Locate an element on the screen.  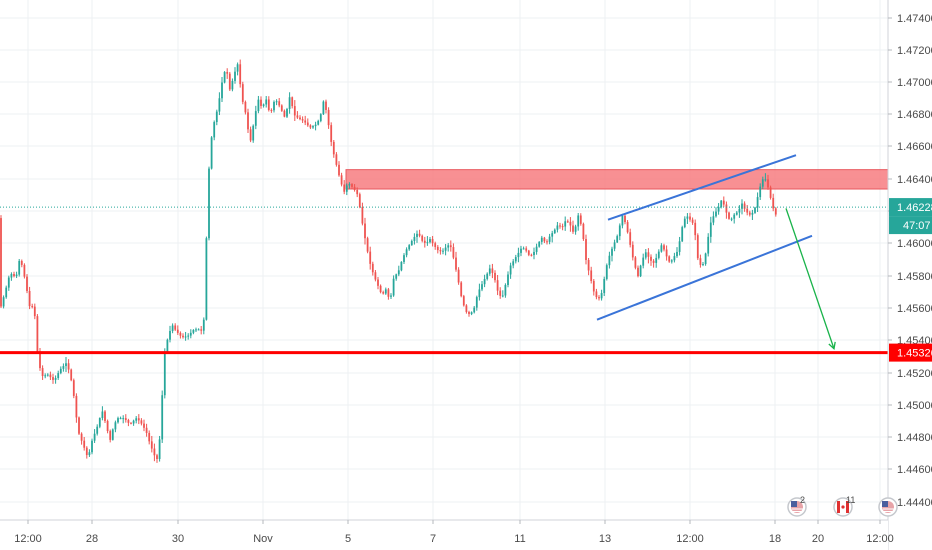
event-marker: 11 is located at coordinates (844, 506).